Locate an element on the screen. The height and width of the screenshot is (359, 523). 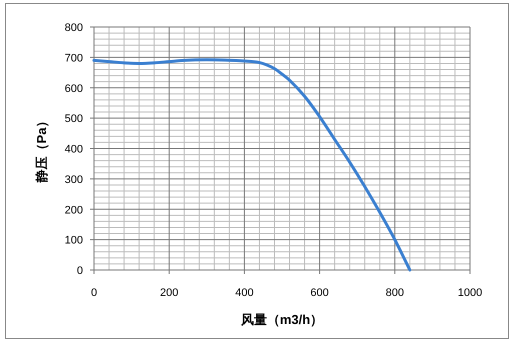
y-tick-label: 400 is located at coordinates (73, 150).